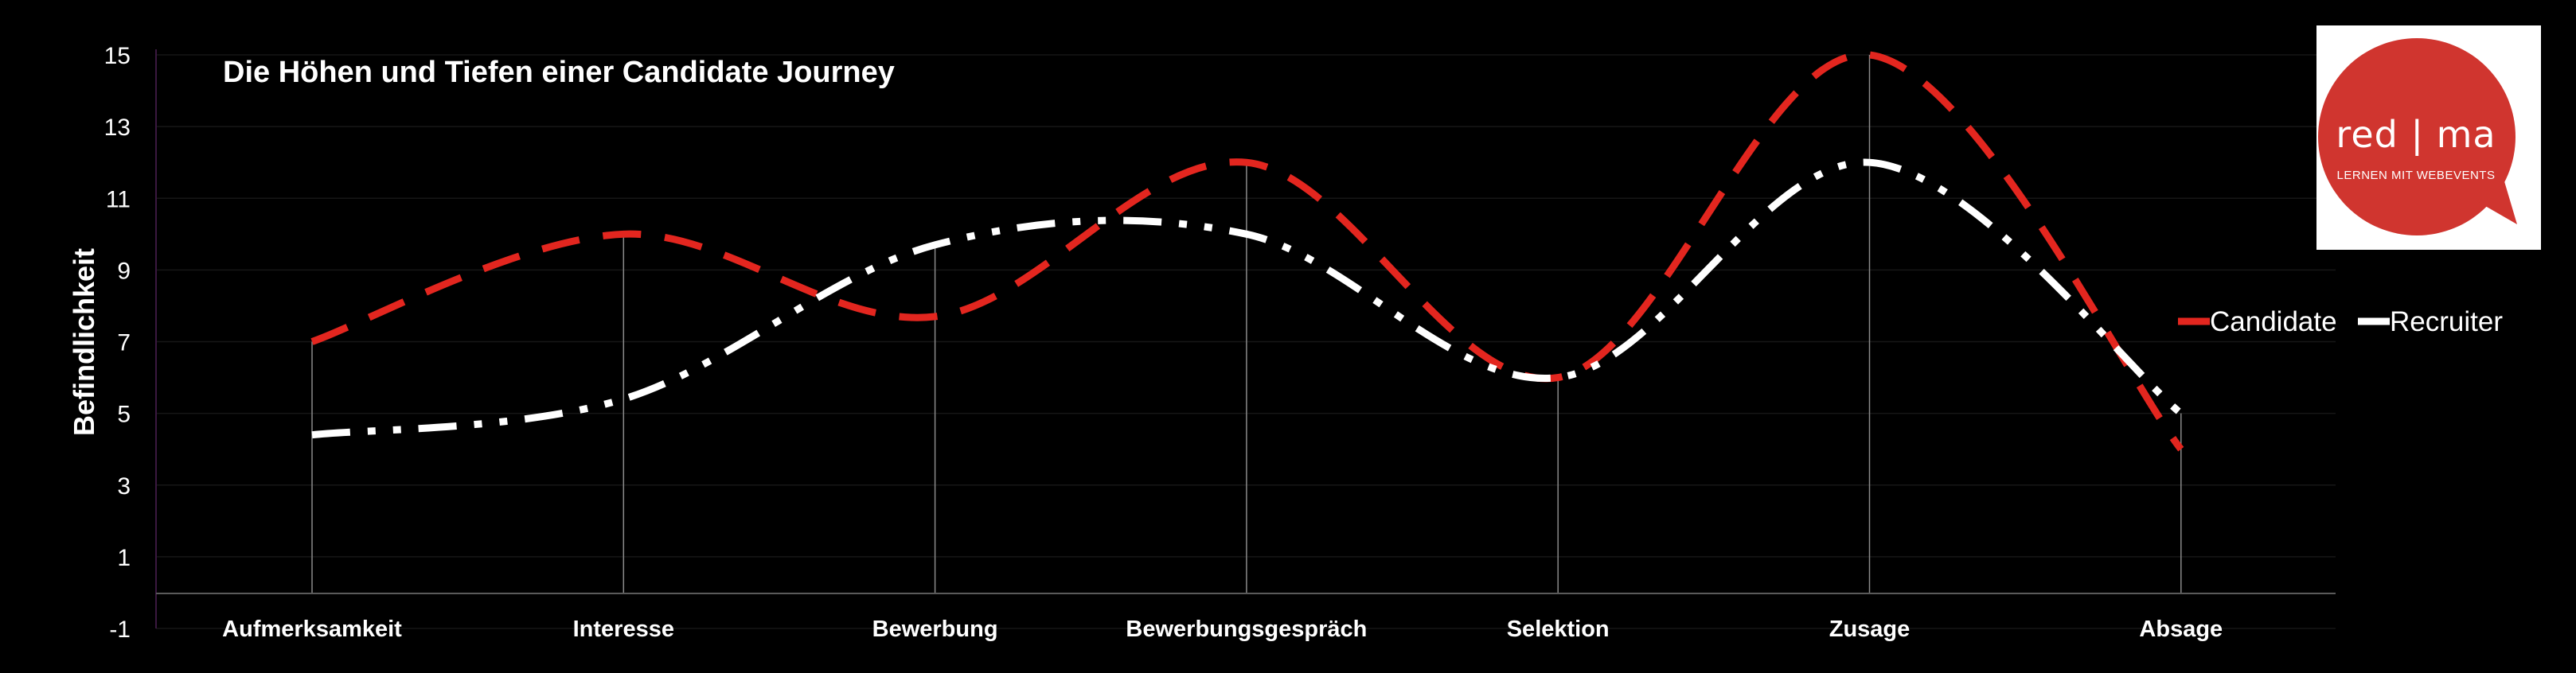 The image size is (2576, 673). Describe the element at coordinates (2416, 175) in the screenshot. I see `logo-tagline: LERNEN MIT WEBEVENTS` at that location.